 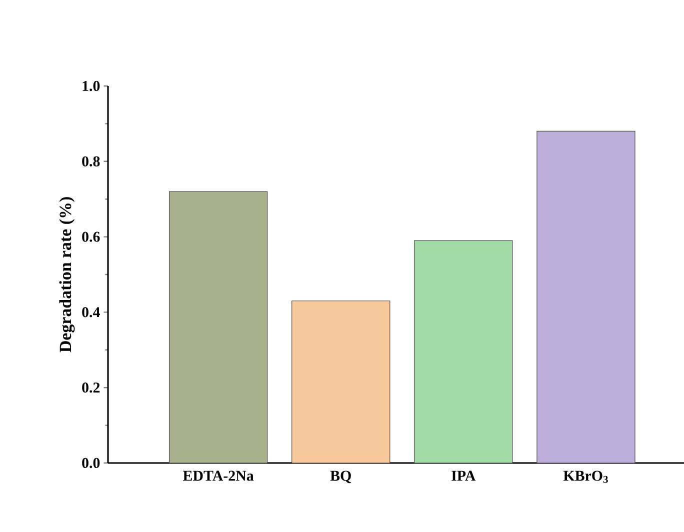 I want to click on x-tick-label: BQ, so click(x=340, y=477).